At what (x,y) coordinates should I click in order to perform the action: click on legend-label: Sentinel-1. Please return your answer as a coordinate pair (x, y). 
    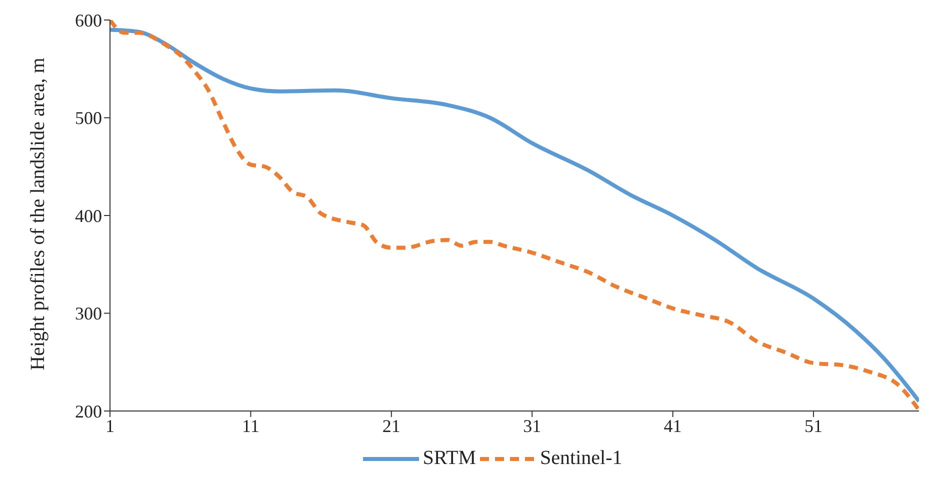
    Looking at the image, I should click on (581, 458).